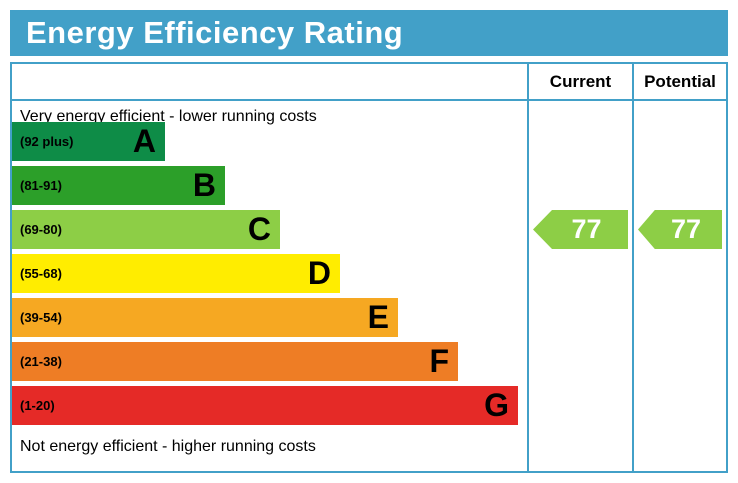  I want to click on potential-column-divider, so click(633, 267).